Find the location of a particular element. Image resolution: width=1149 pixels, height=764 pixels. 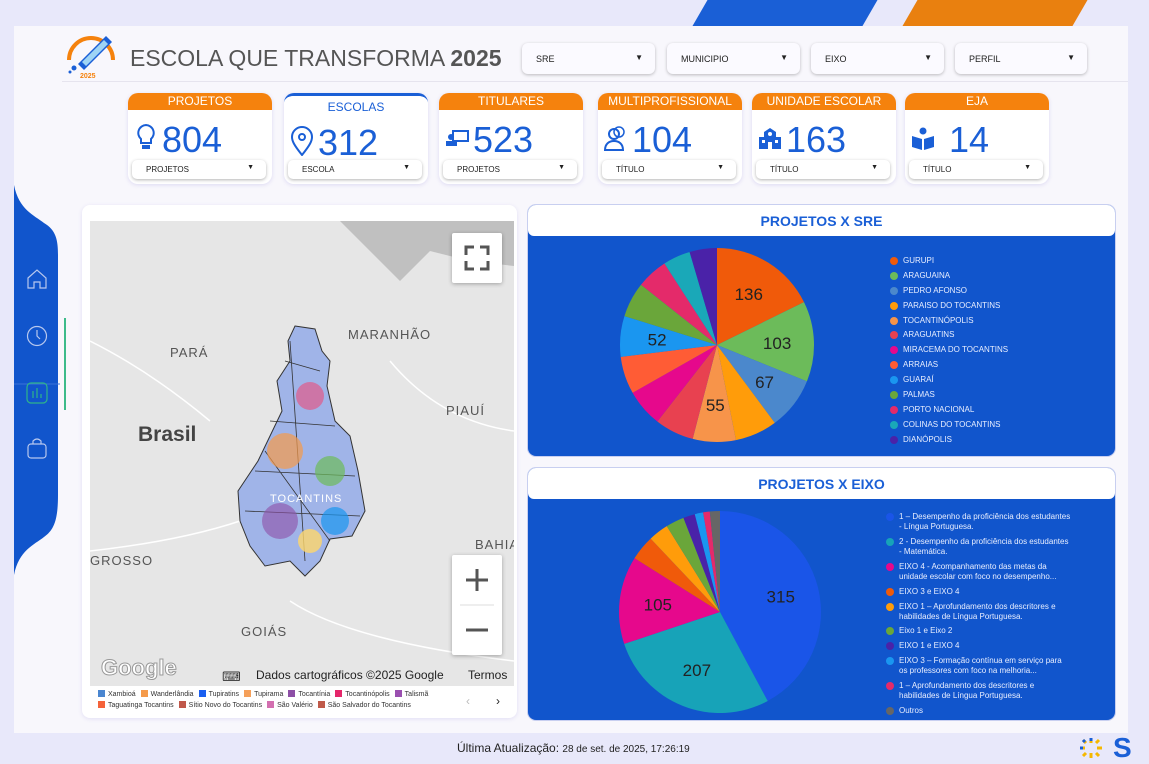

map-terms-link: Termos is located at coordinates (488, 675).